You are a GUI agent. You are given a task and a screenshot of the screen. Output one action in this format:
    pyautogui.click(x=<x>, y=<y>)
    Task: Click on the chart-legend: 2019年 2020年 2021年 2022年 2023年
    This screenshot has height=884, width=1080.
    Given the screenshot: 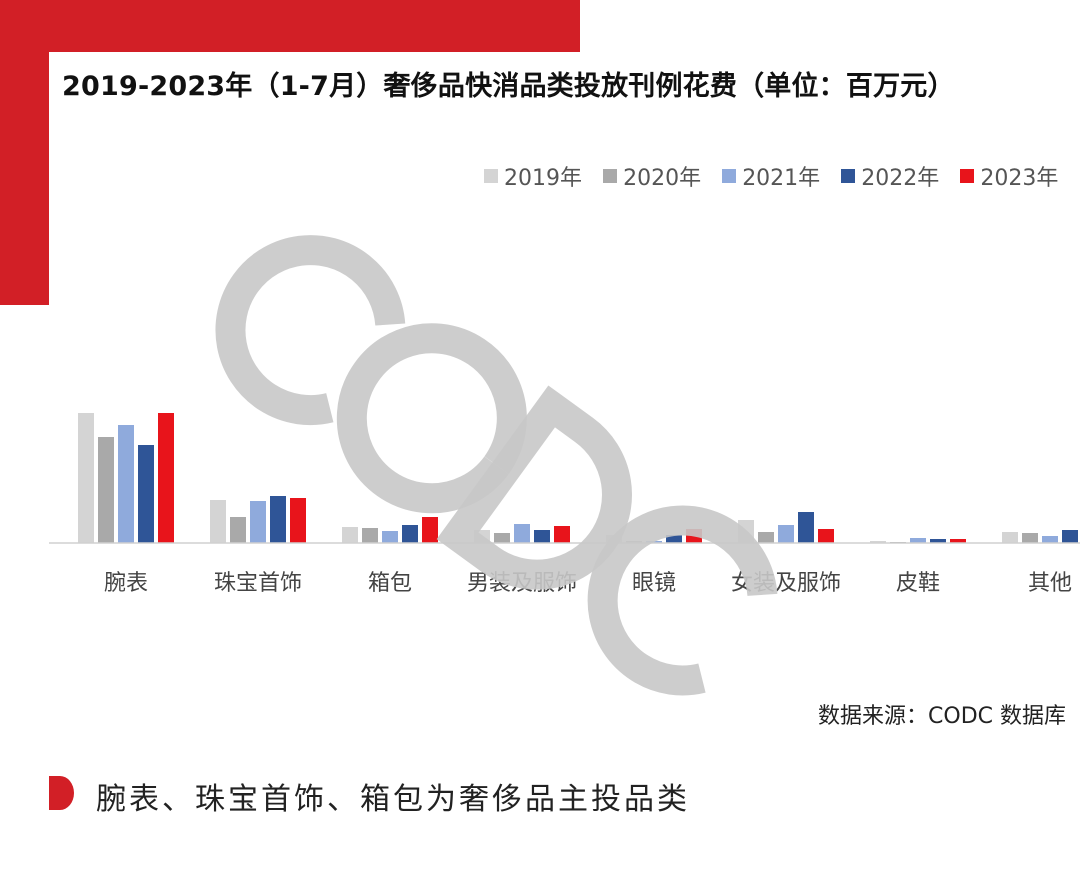 What is the action you would take?
    pyautogui.click(x=779, y=177)
    